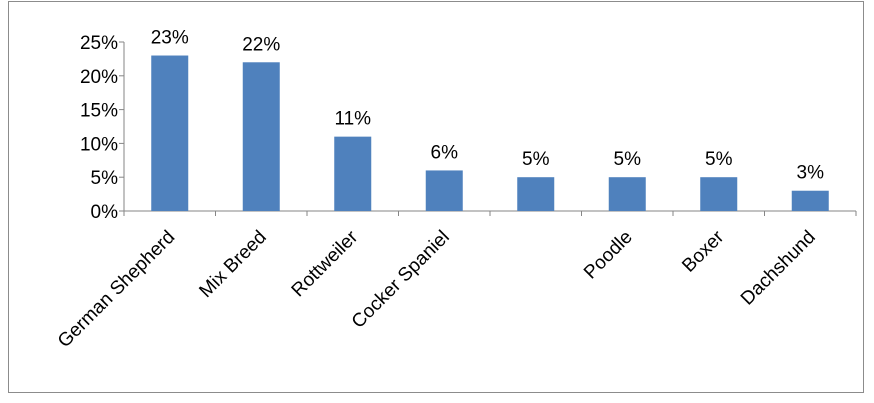 The image size is (874, 403). What do you see at coordinates (105, 212) in the screenshot?
I see `y-tick-label: 0%` at bounding box center [105, 212].